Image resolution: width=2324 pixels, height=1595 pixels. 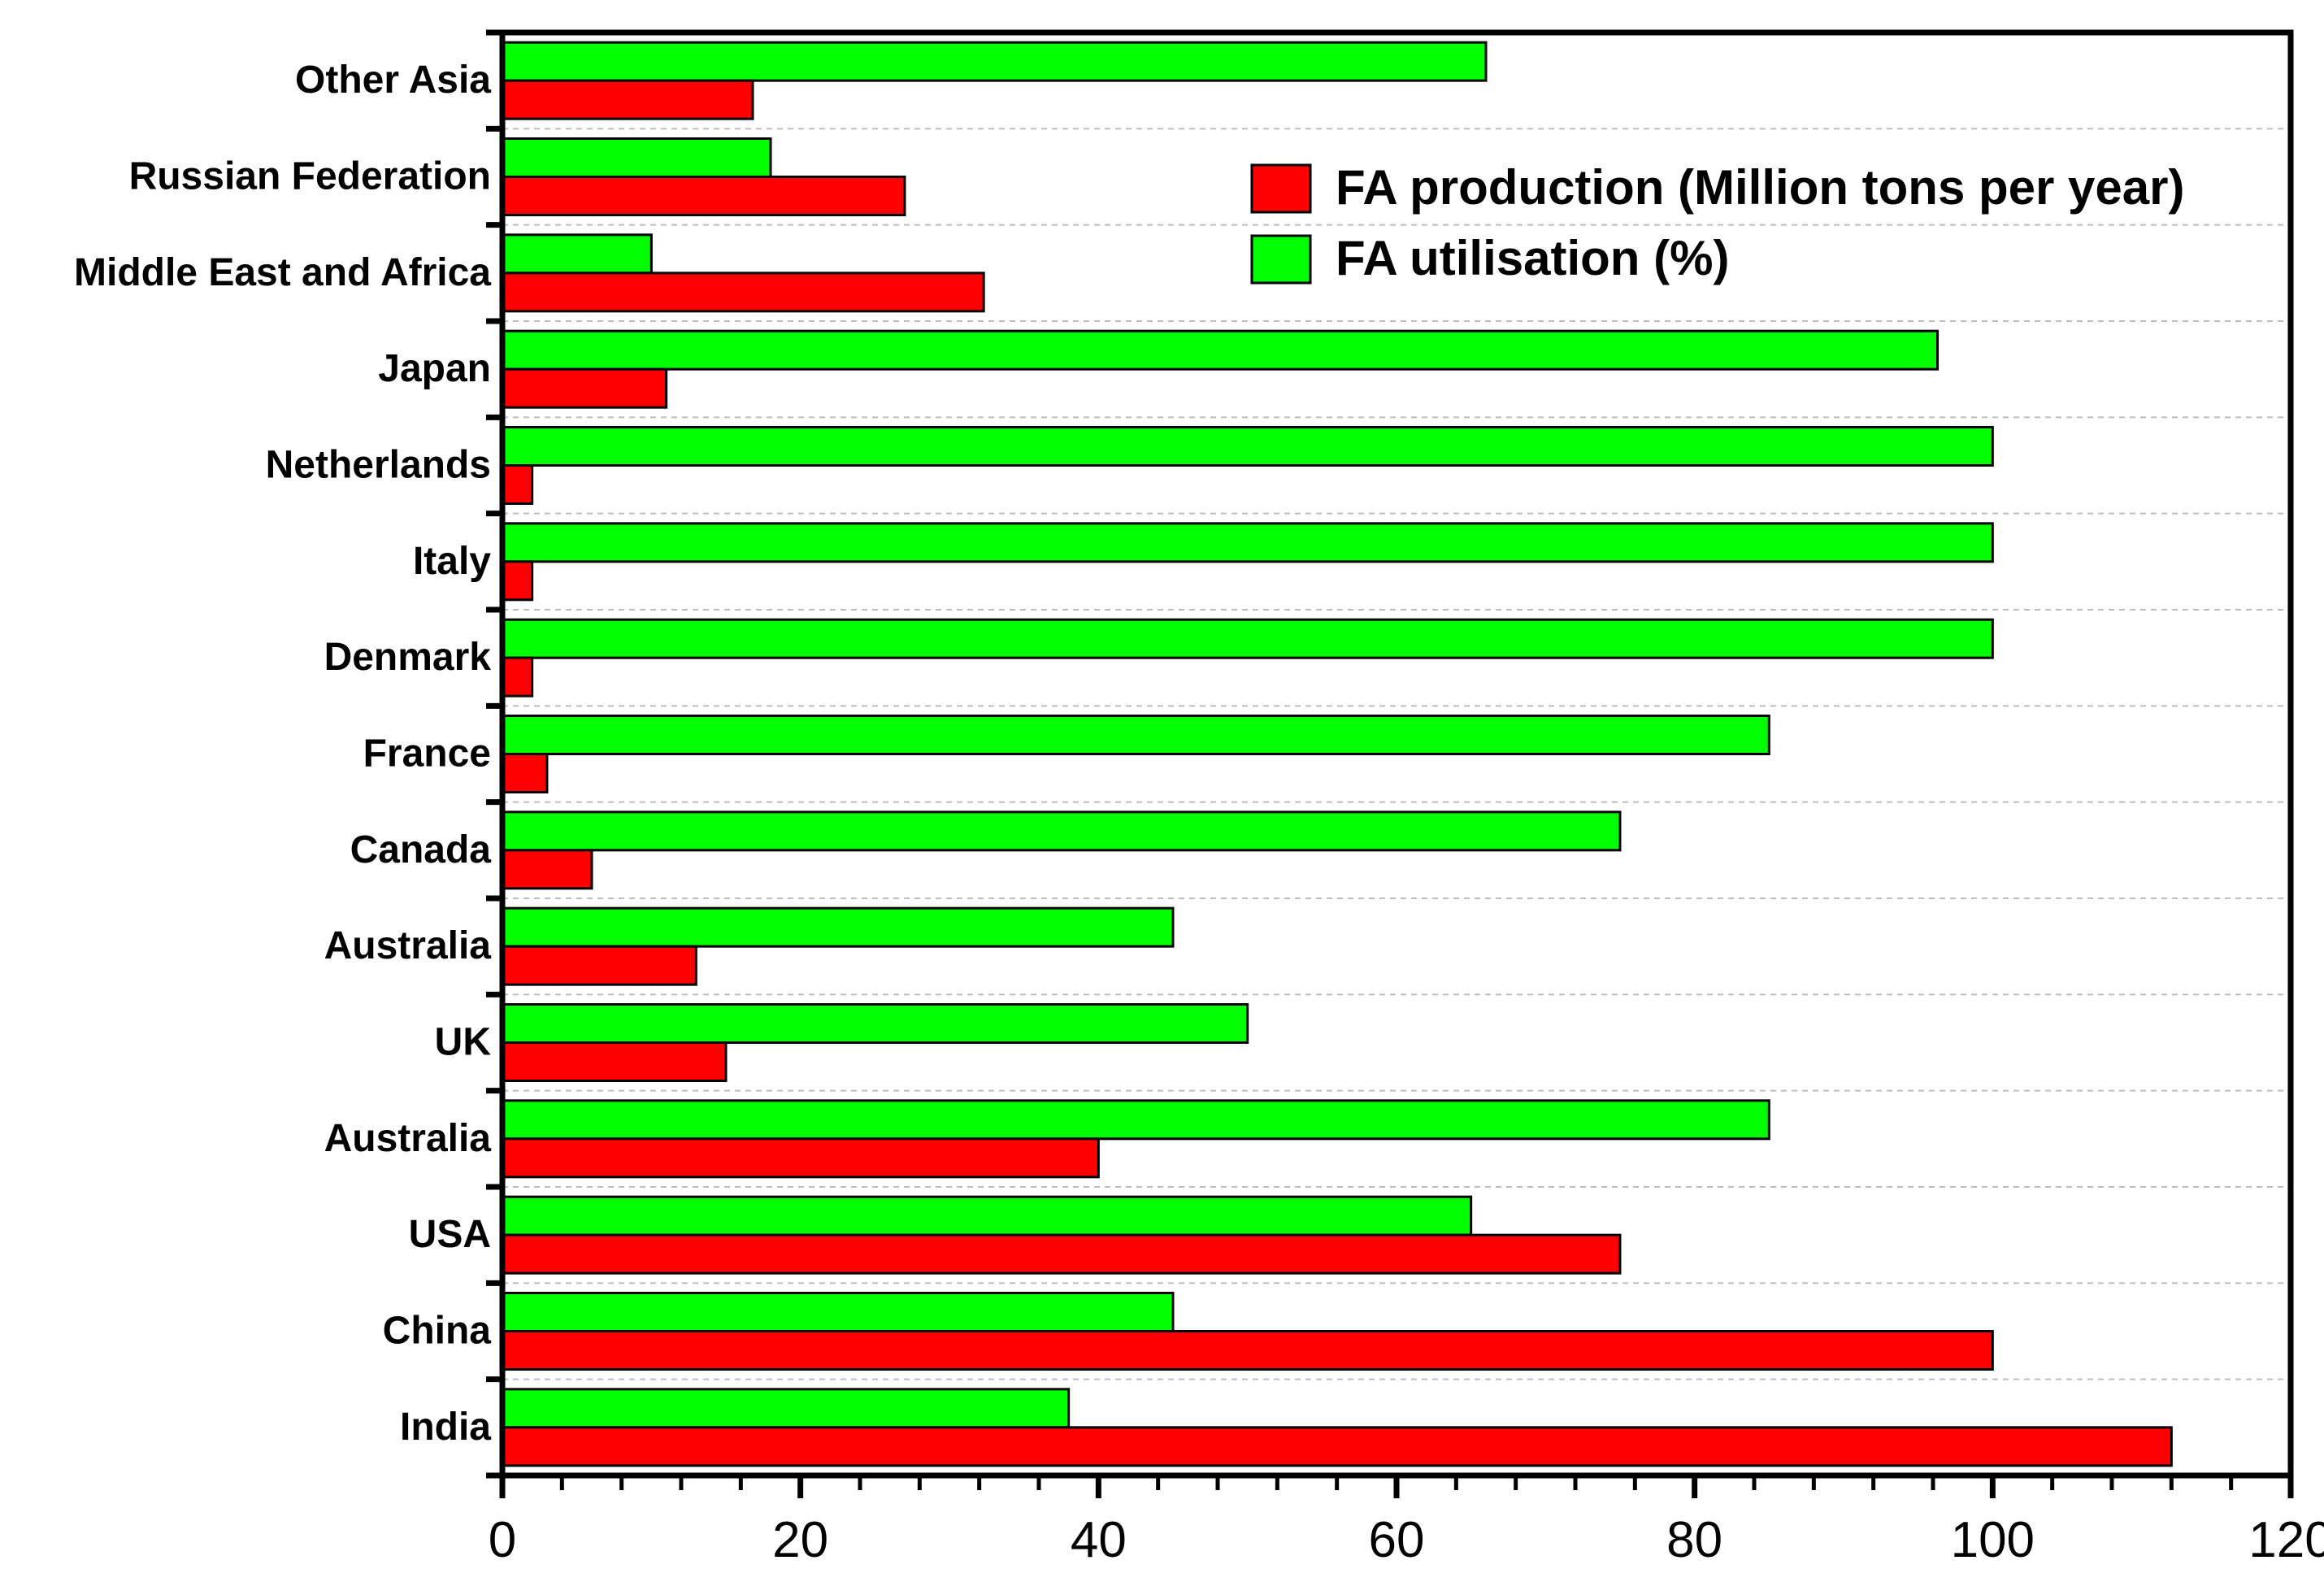 What do you see at coordinates (427, 754) in the screenshot?
I see `category-label: France` at bounding box center [427, 754].